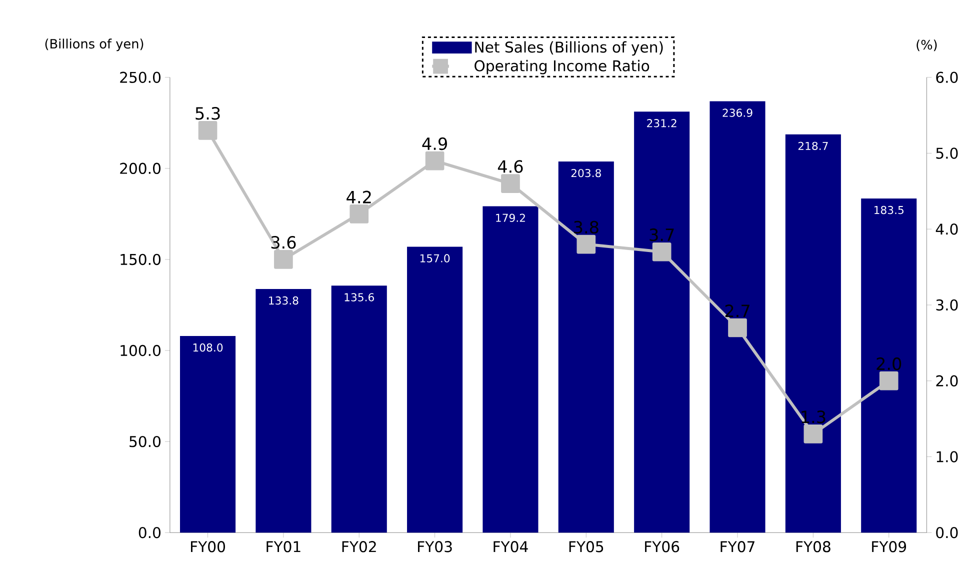  I want to click on data-label: 2.0, so click(889, 363).